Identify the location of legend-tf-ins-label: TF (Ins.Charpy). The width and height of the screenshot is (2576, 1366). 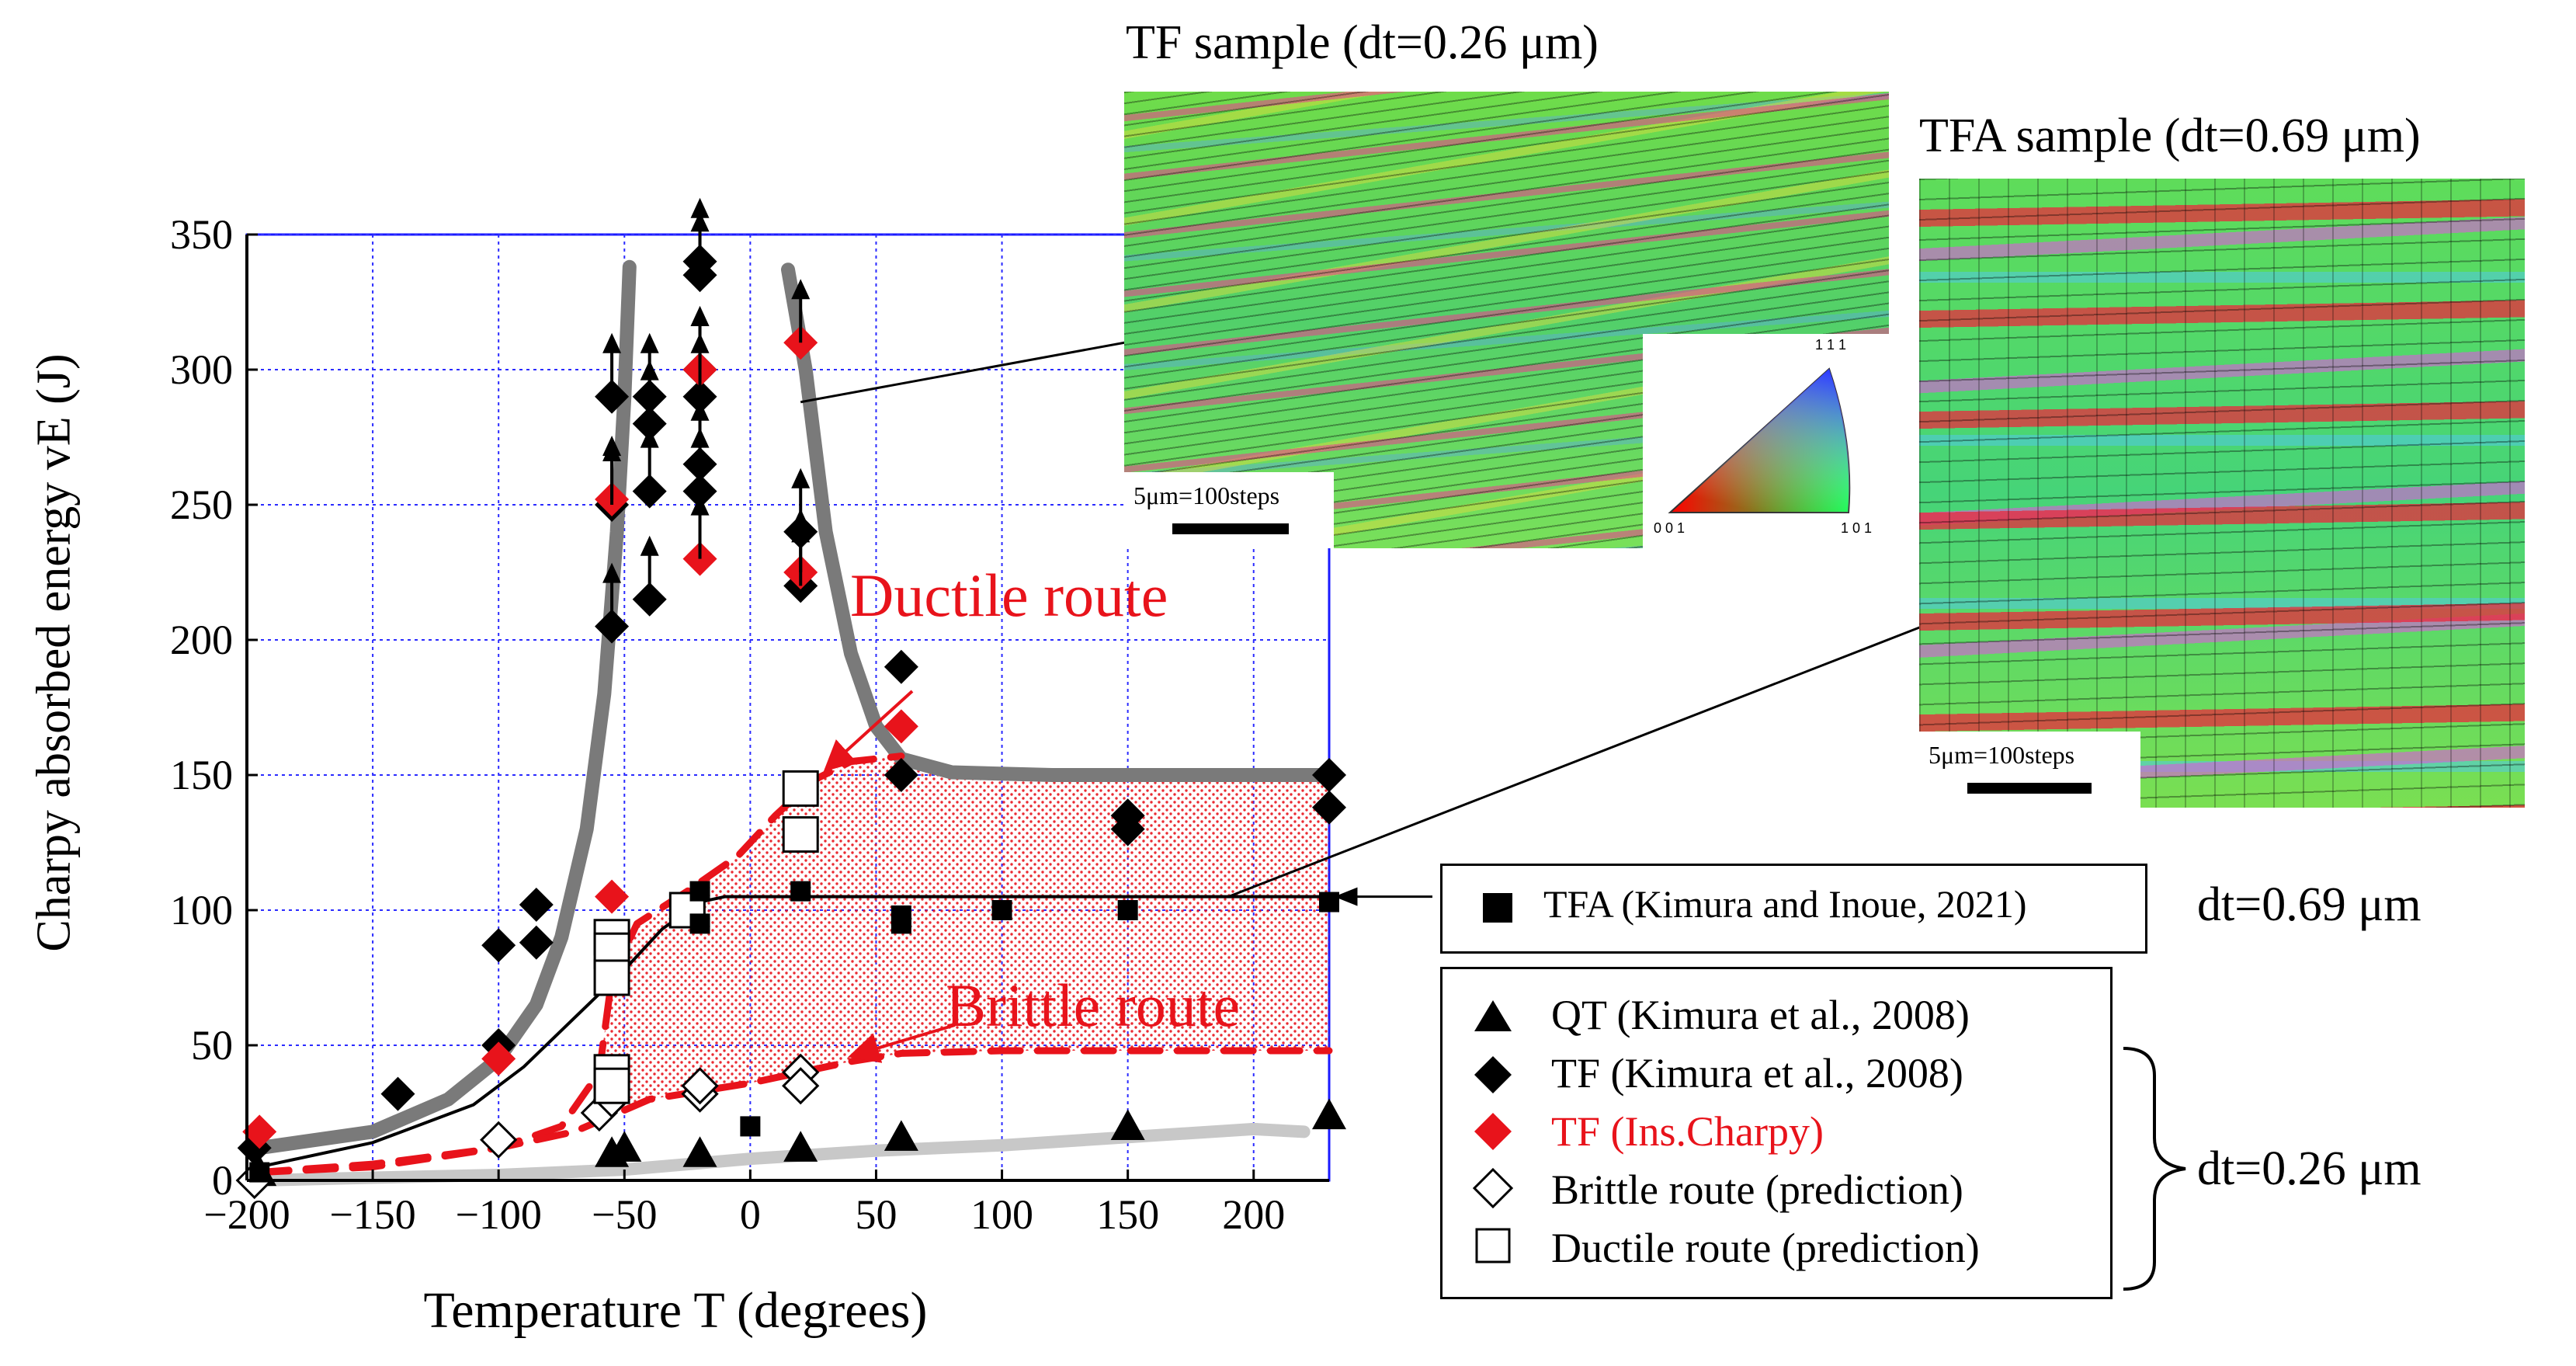
(1687, 1131).